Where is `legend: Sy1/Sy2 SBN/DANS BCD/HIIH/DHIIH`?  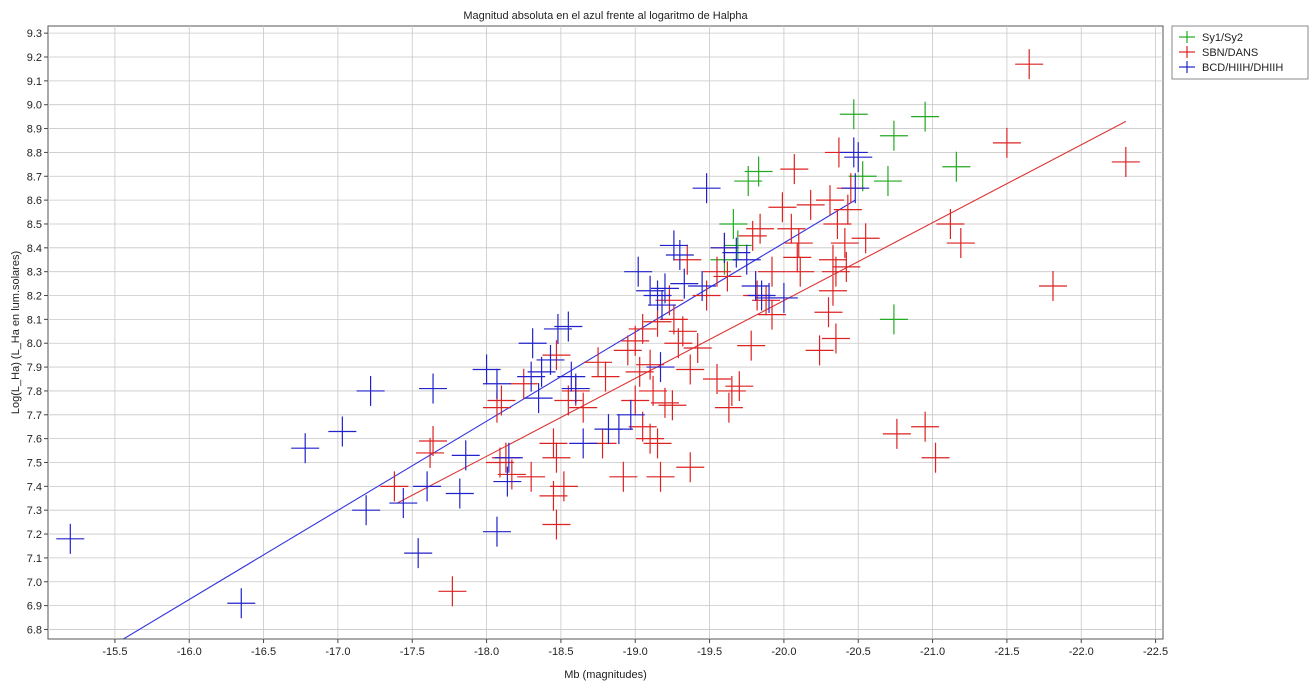 legend: Sy1/Sy2 SBN/DANS BCD/HIIH/DHIIH is located at coordinates (1240, 52).